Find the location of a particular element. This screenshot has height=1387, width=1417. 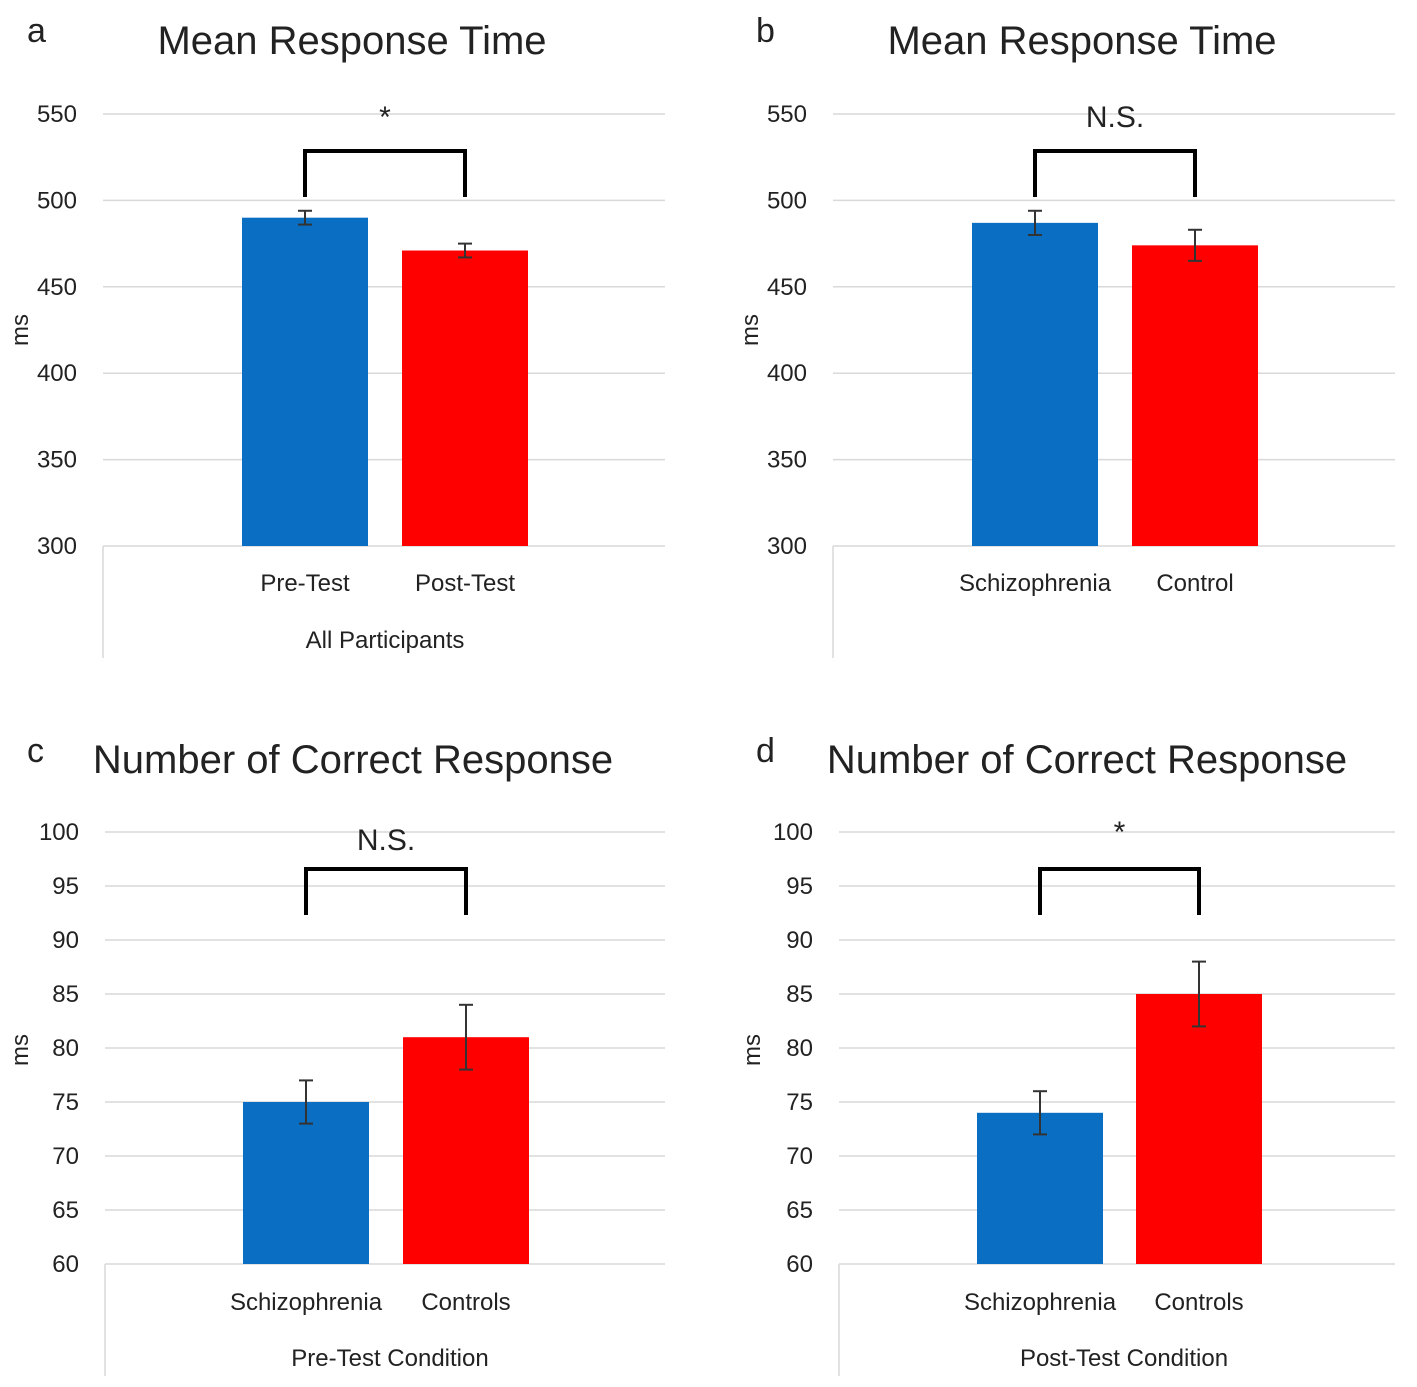

panel-b-category-label-1: Control is located at coordinates (1194, 583).